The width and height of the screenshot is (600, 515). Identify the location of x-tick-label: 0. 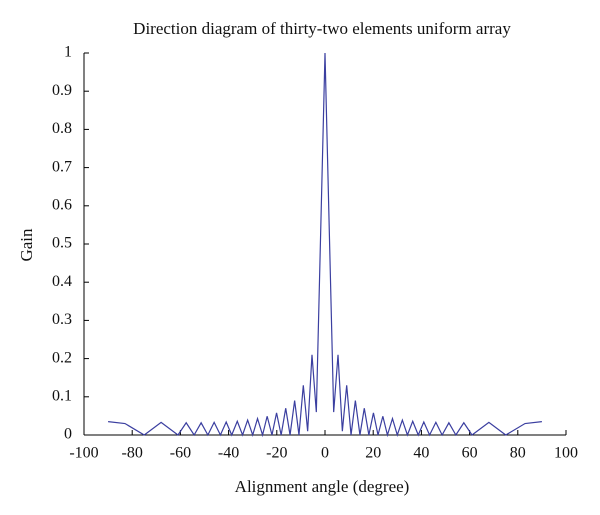
(325, 453).